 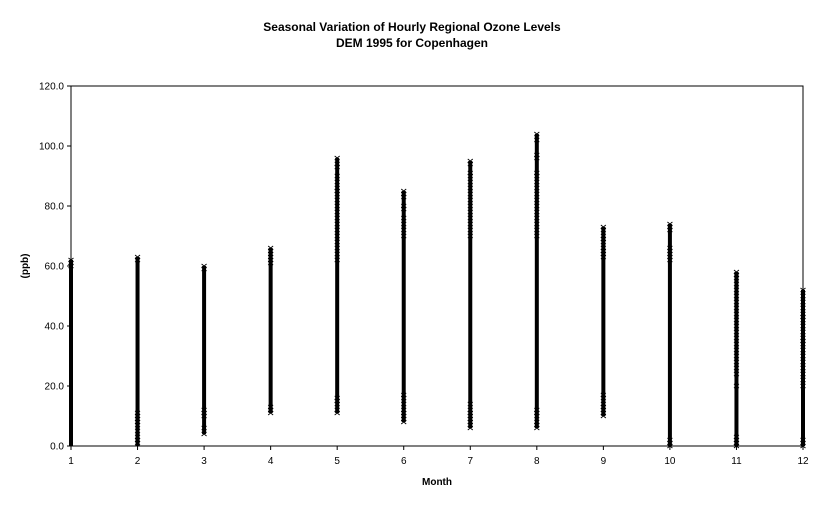 I want to click on y-tick-label: 0.0, so click(x=57, y=447).